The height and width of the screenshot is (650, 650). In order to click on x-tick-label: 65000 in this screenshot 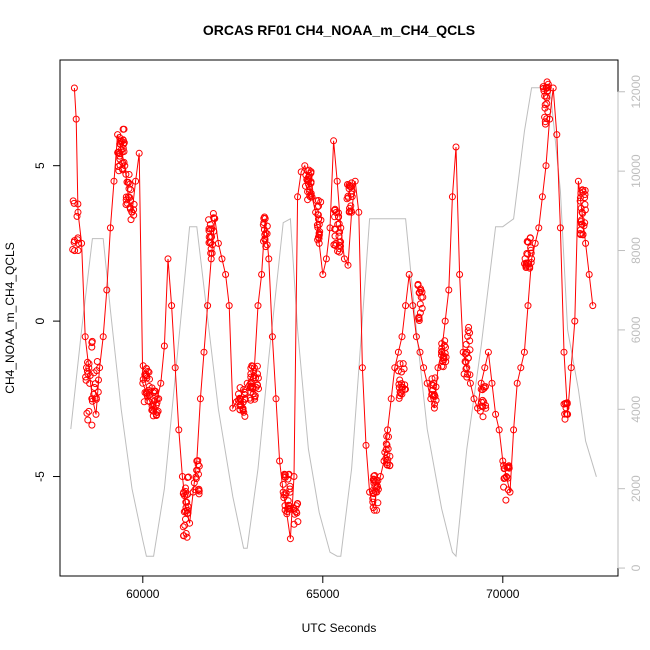, I will do `click(323, 594)`.